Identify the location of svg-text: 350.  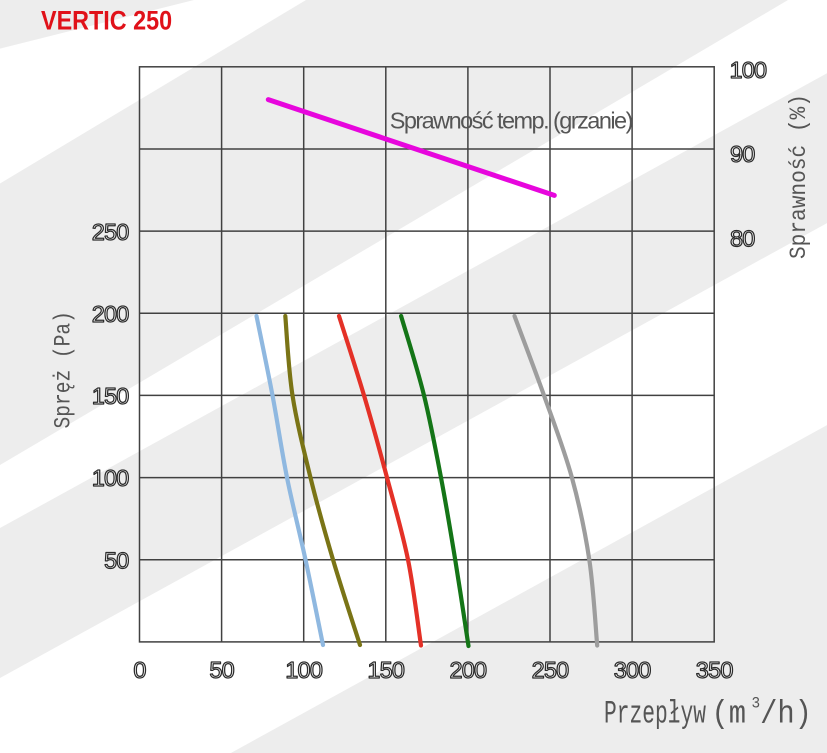
(715, 670).